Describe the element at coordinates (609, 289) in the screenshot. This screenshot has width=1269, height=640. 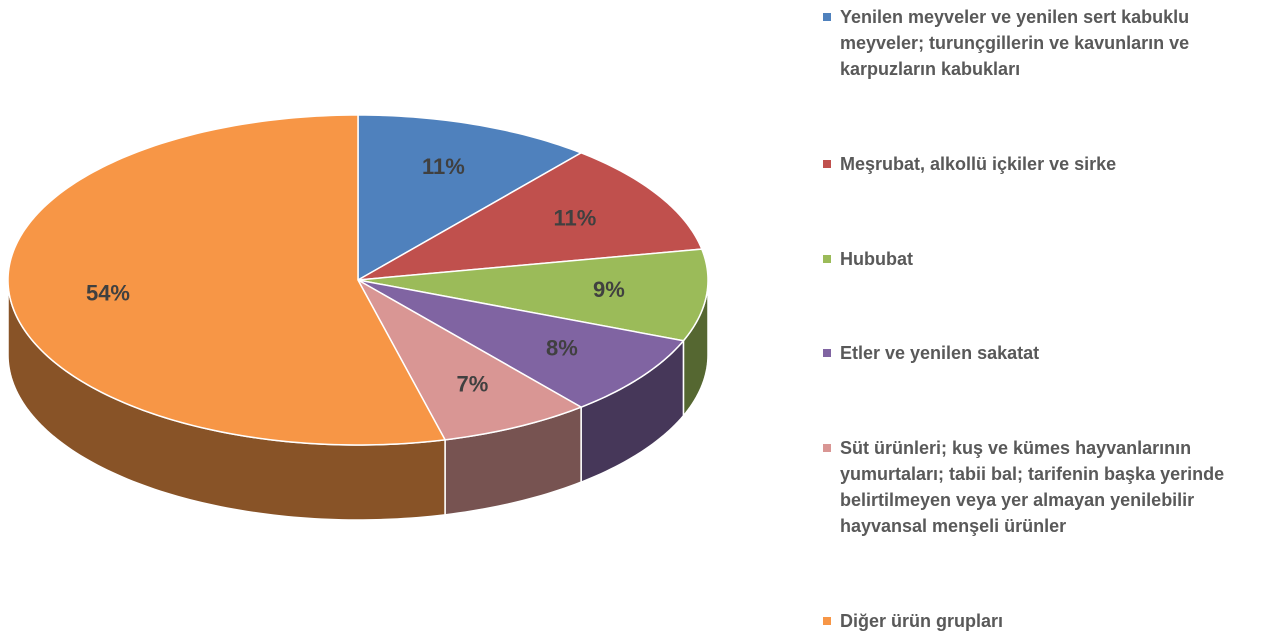
I see `data-label: 9%` at that location.